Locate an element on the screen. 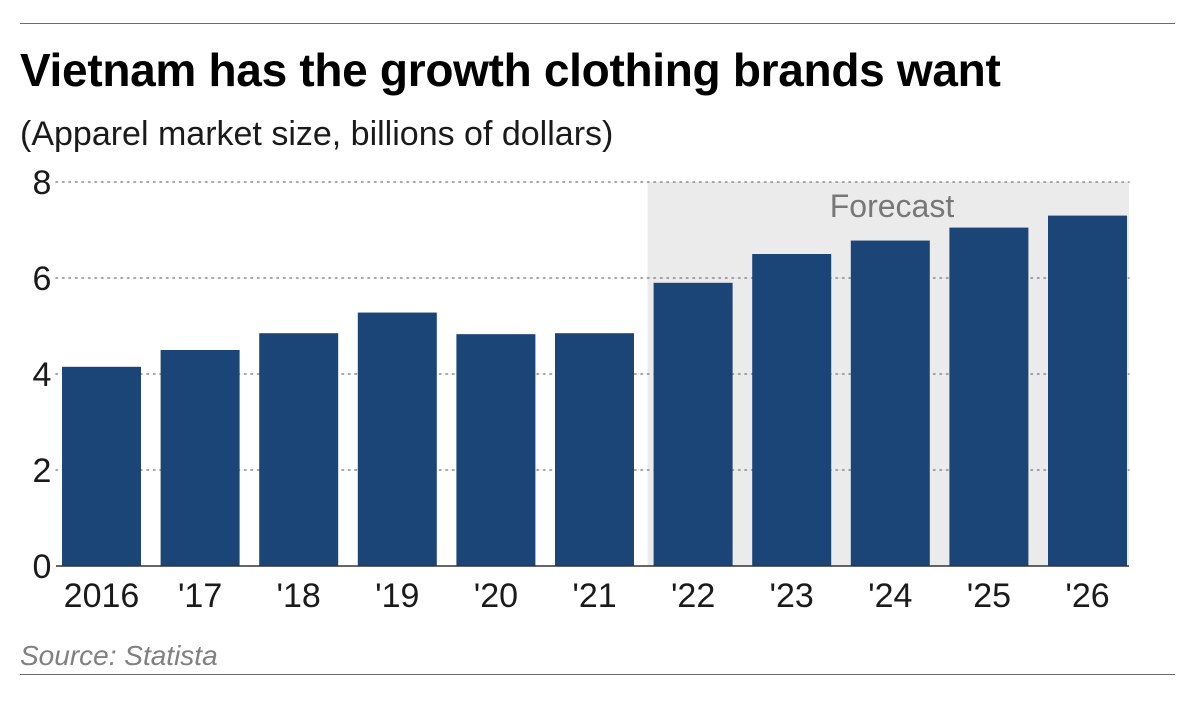  top-rule is located at coordinates (597, 23).